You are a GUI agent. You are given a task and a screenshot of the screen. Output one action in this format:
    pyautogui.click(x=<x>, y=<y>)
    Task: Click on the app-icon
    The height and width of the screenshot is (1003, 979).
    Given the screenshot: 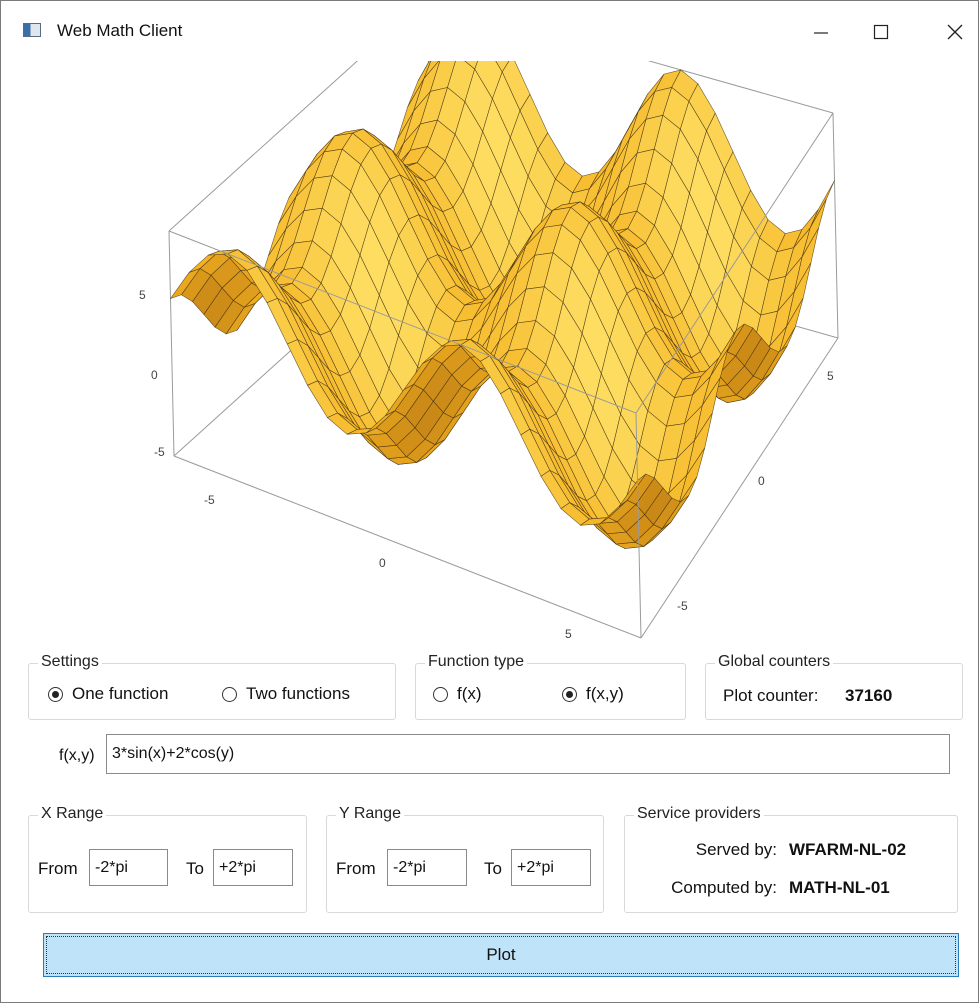 What is the action you would take?
    pyautogui.click(x=32, y=30)
    